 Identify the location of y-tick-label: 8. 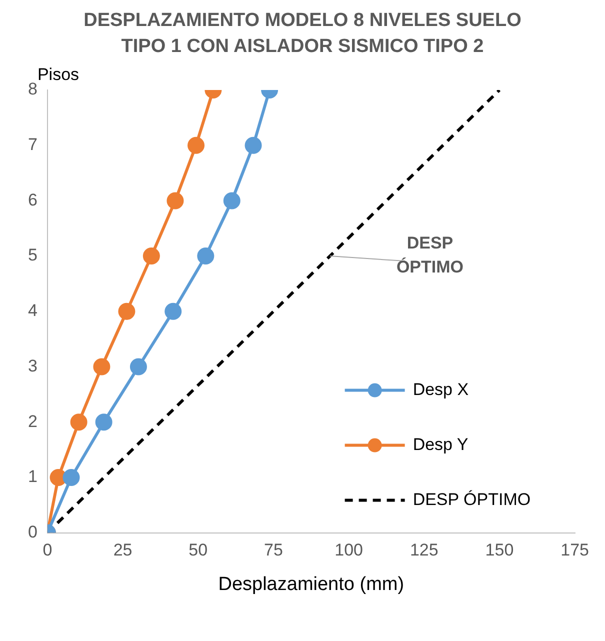
(33, 89).